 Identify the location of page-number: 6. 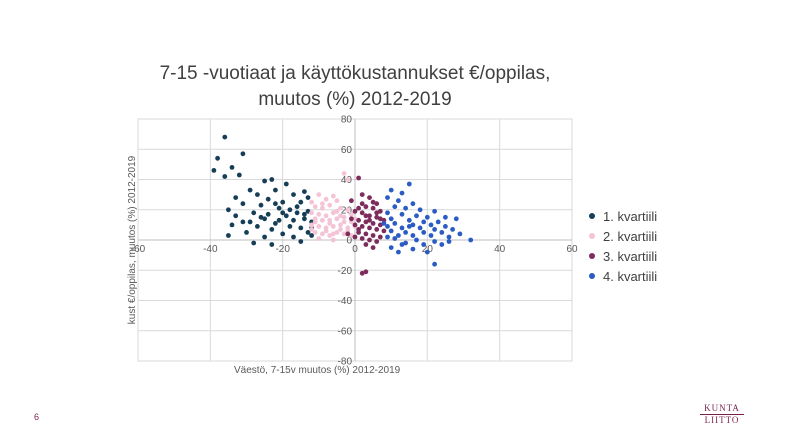
(37, 417).